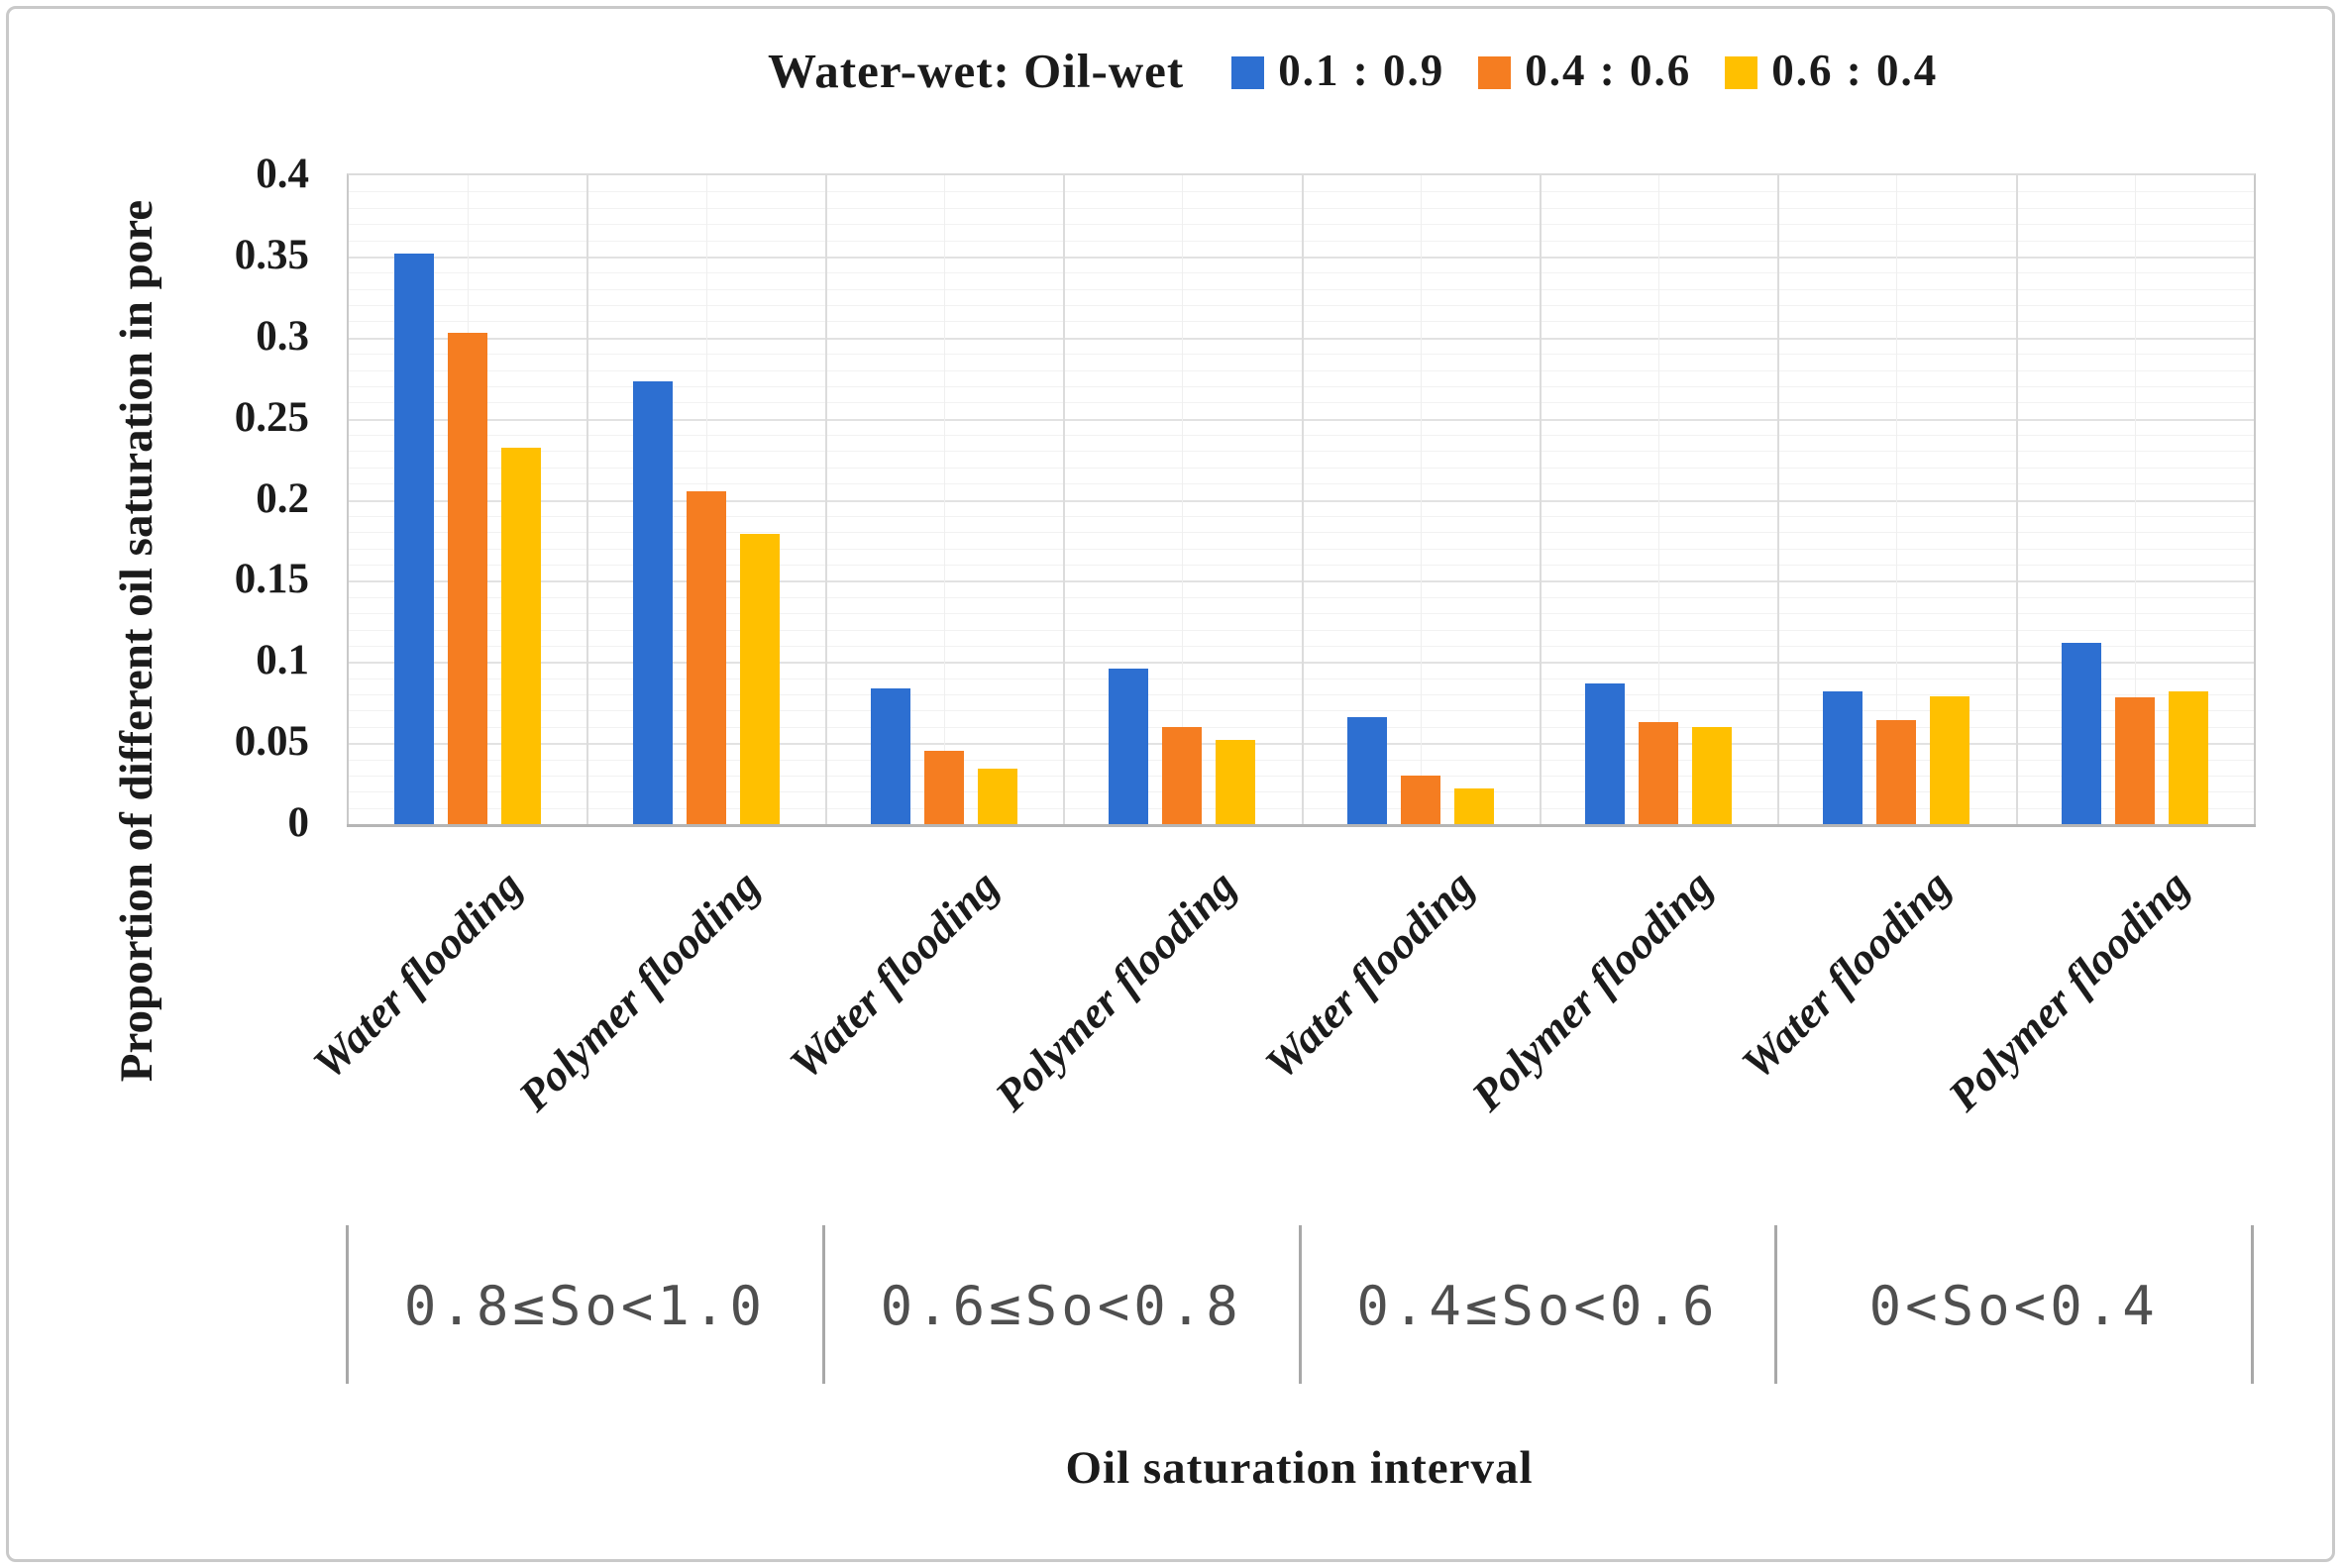 This screenshot has height=1568, width=2341. Describe the element at coordinates (298, 822) in the screenshot. I see `y-tick-label: 0` at that location.